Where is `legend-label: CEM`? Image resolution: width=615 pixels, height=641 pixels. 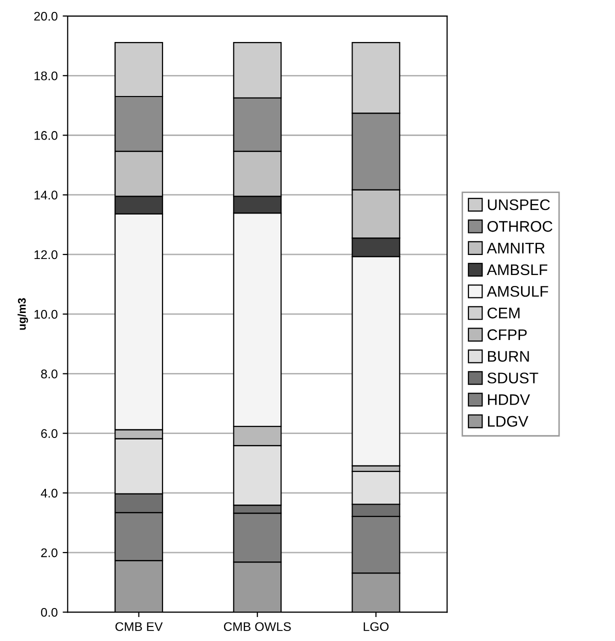
legend-label: CEM is located at coordinates (504, 313).